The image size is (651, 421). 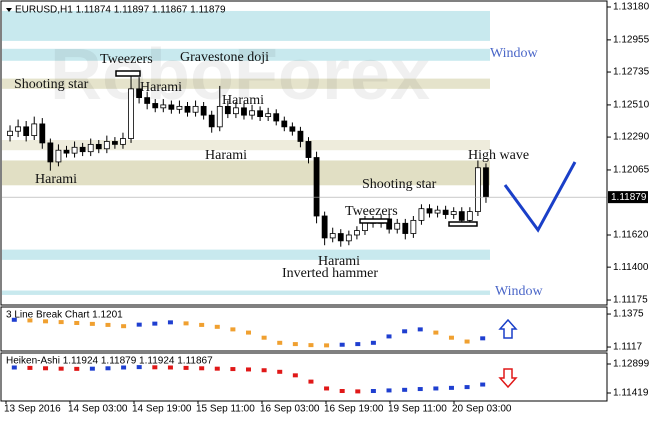 I want to click on x-tick-label: 13 Sep 2016, so click(x=32, y=409).